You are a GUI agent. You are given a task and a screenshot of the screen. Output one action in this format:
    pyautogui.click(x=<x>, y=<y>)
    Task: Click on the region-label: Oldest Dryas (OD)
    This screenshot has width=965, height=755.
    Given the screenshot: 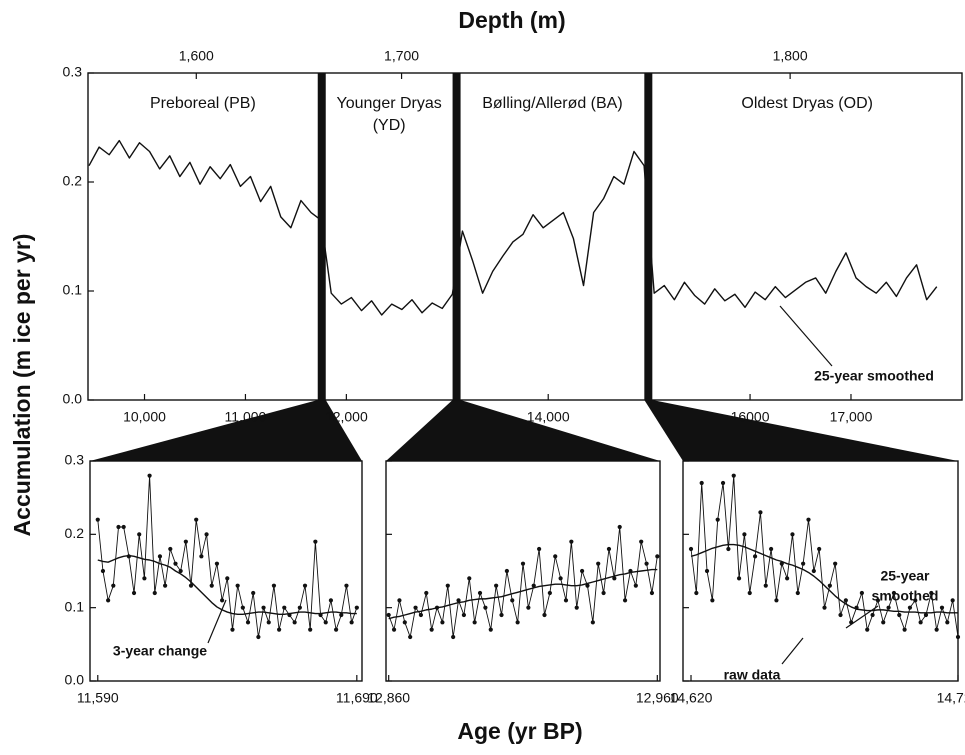 What is the action you would take?
    pyautogui.click(x=807, y=103)
    